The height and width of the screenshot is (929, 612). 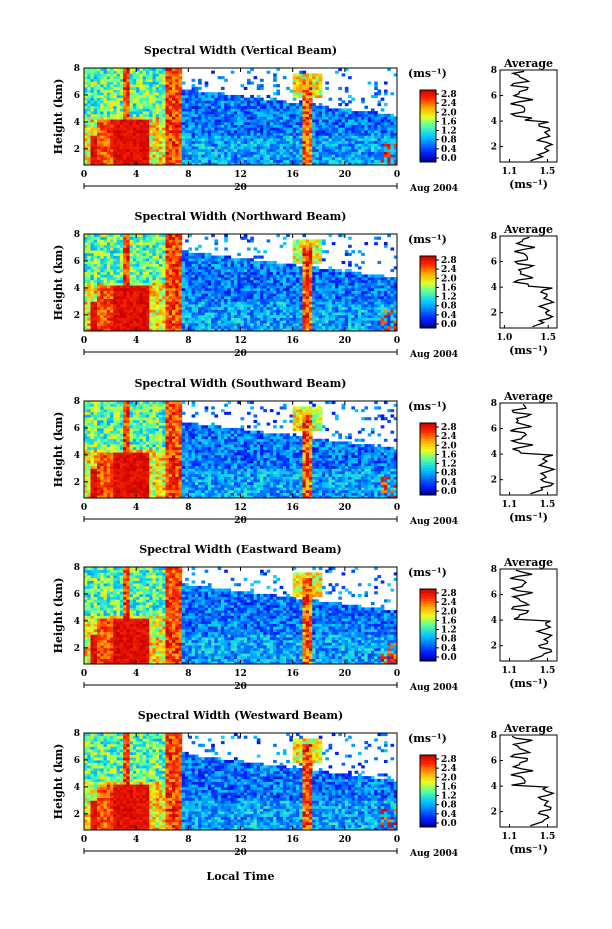 I want to click on colorbar-swatch, so click(x=428, y=149).